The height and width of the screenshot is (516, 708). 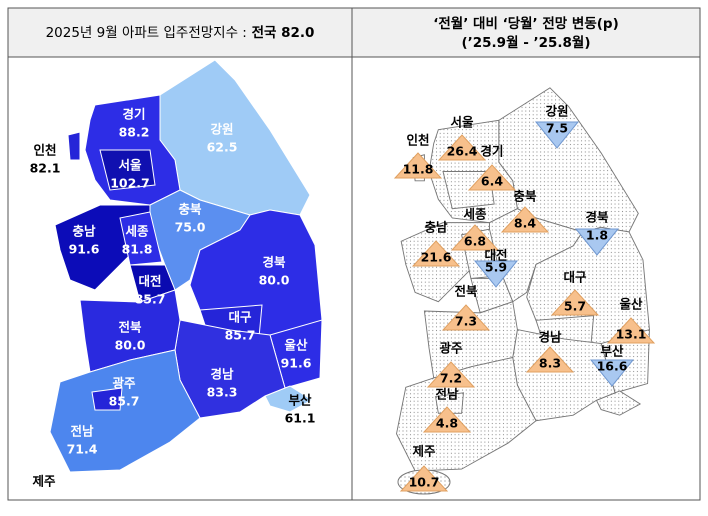 I want to click on right-title-1: ‘전월’ 대비 ‘당월’ 전망 변동(p), so click(x=526, y=23).